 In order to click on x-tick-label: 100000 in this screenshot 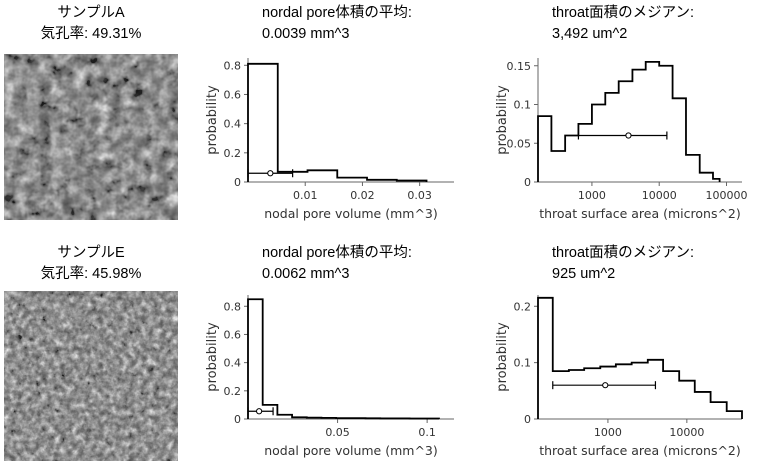, I will do `click(726, 195)`.